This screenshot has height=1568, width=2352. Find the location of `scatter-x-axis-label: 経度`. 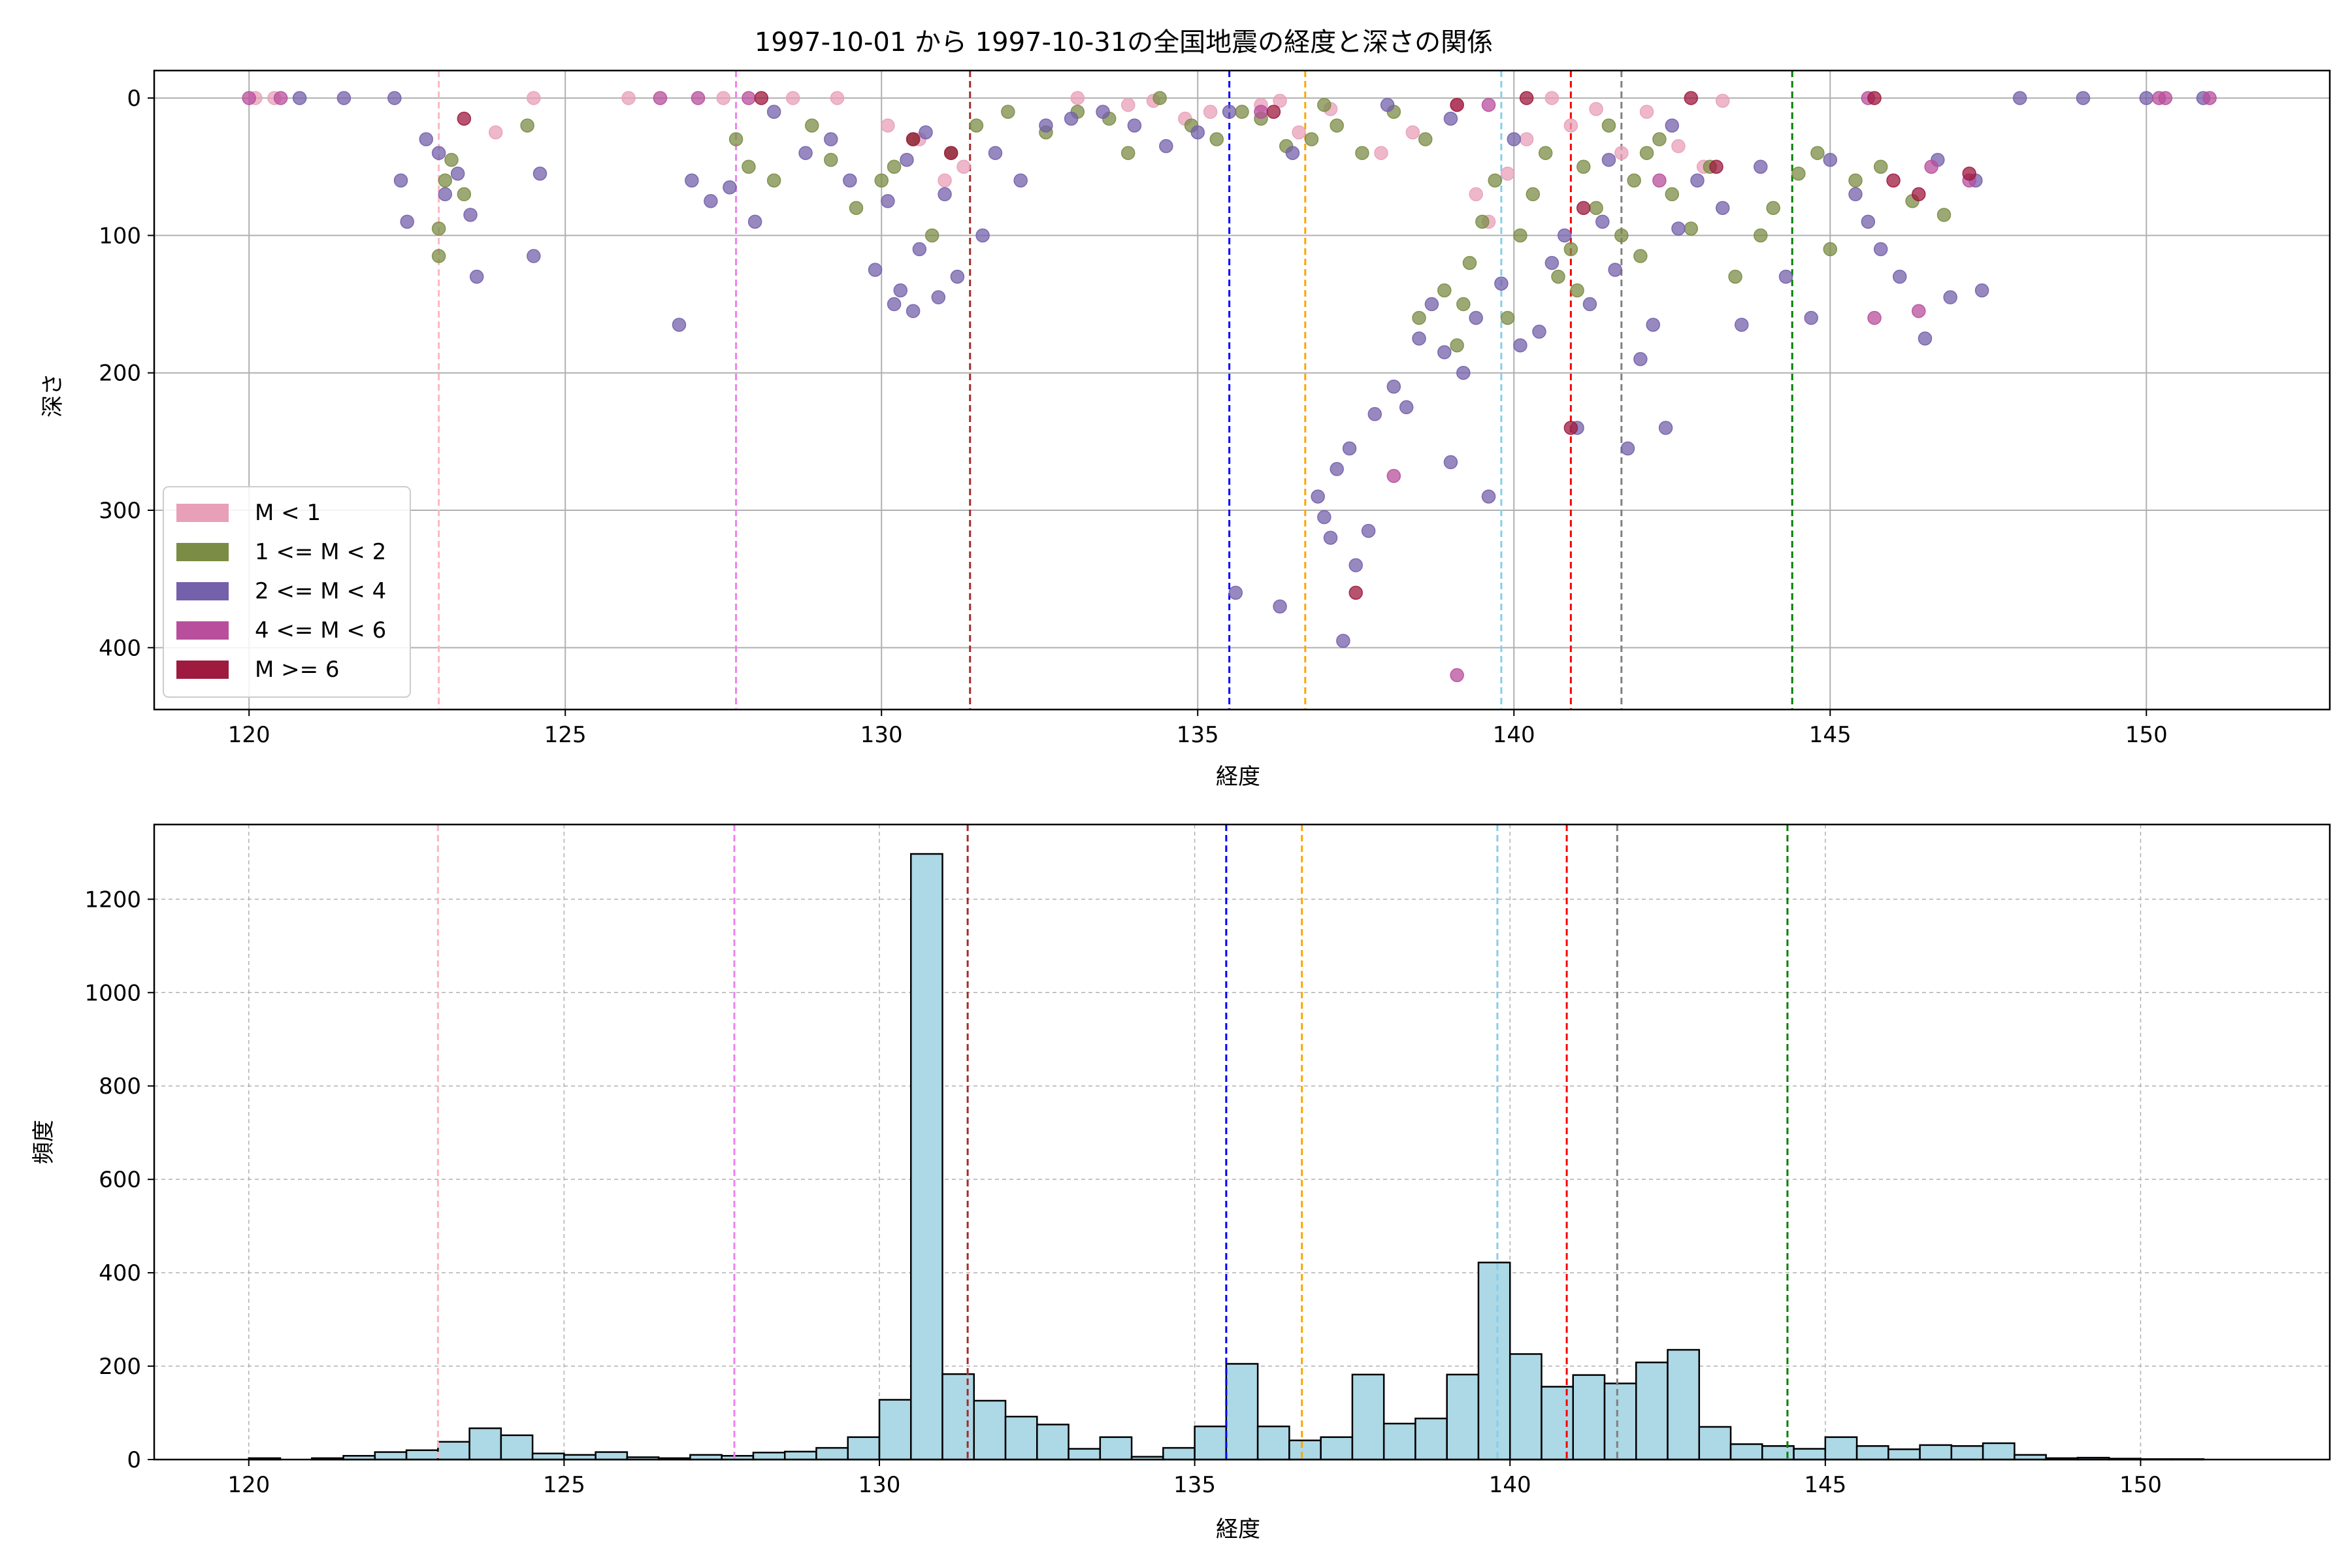

scatter-x-axis-label: 経度 is located at coordinates (1238, 777).